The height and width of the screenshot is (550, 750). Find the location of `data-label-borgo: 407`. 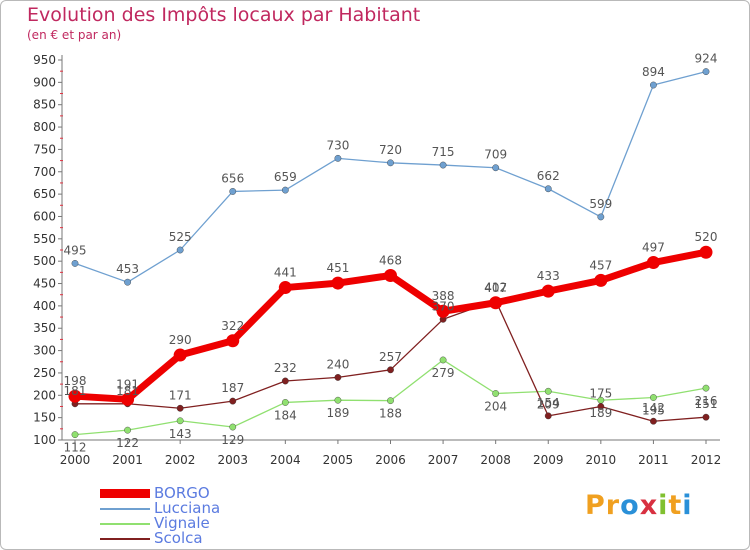

data-label-borgo: 407 is located at coordinates (495, 288).